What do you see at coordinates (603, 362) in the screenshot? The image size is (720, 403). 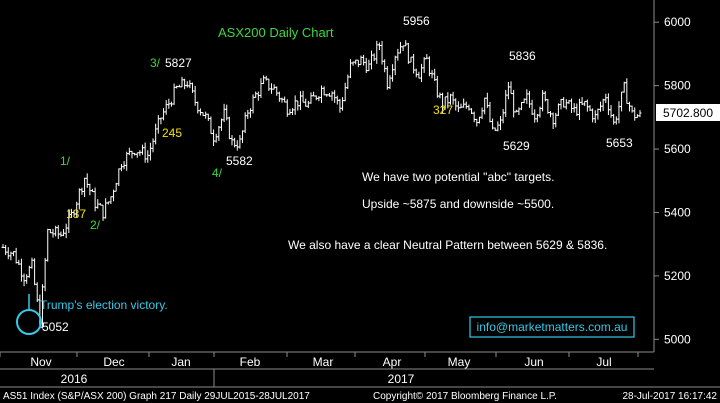 I see `x-month-label: Jul` at bounding box center [603, 362].